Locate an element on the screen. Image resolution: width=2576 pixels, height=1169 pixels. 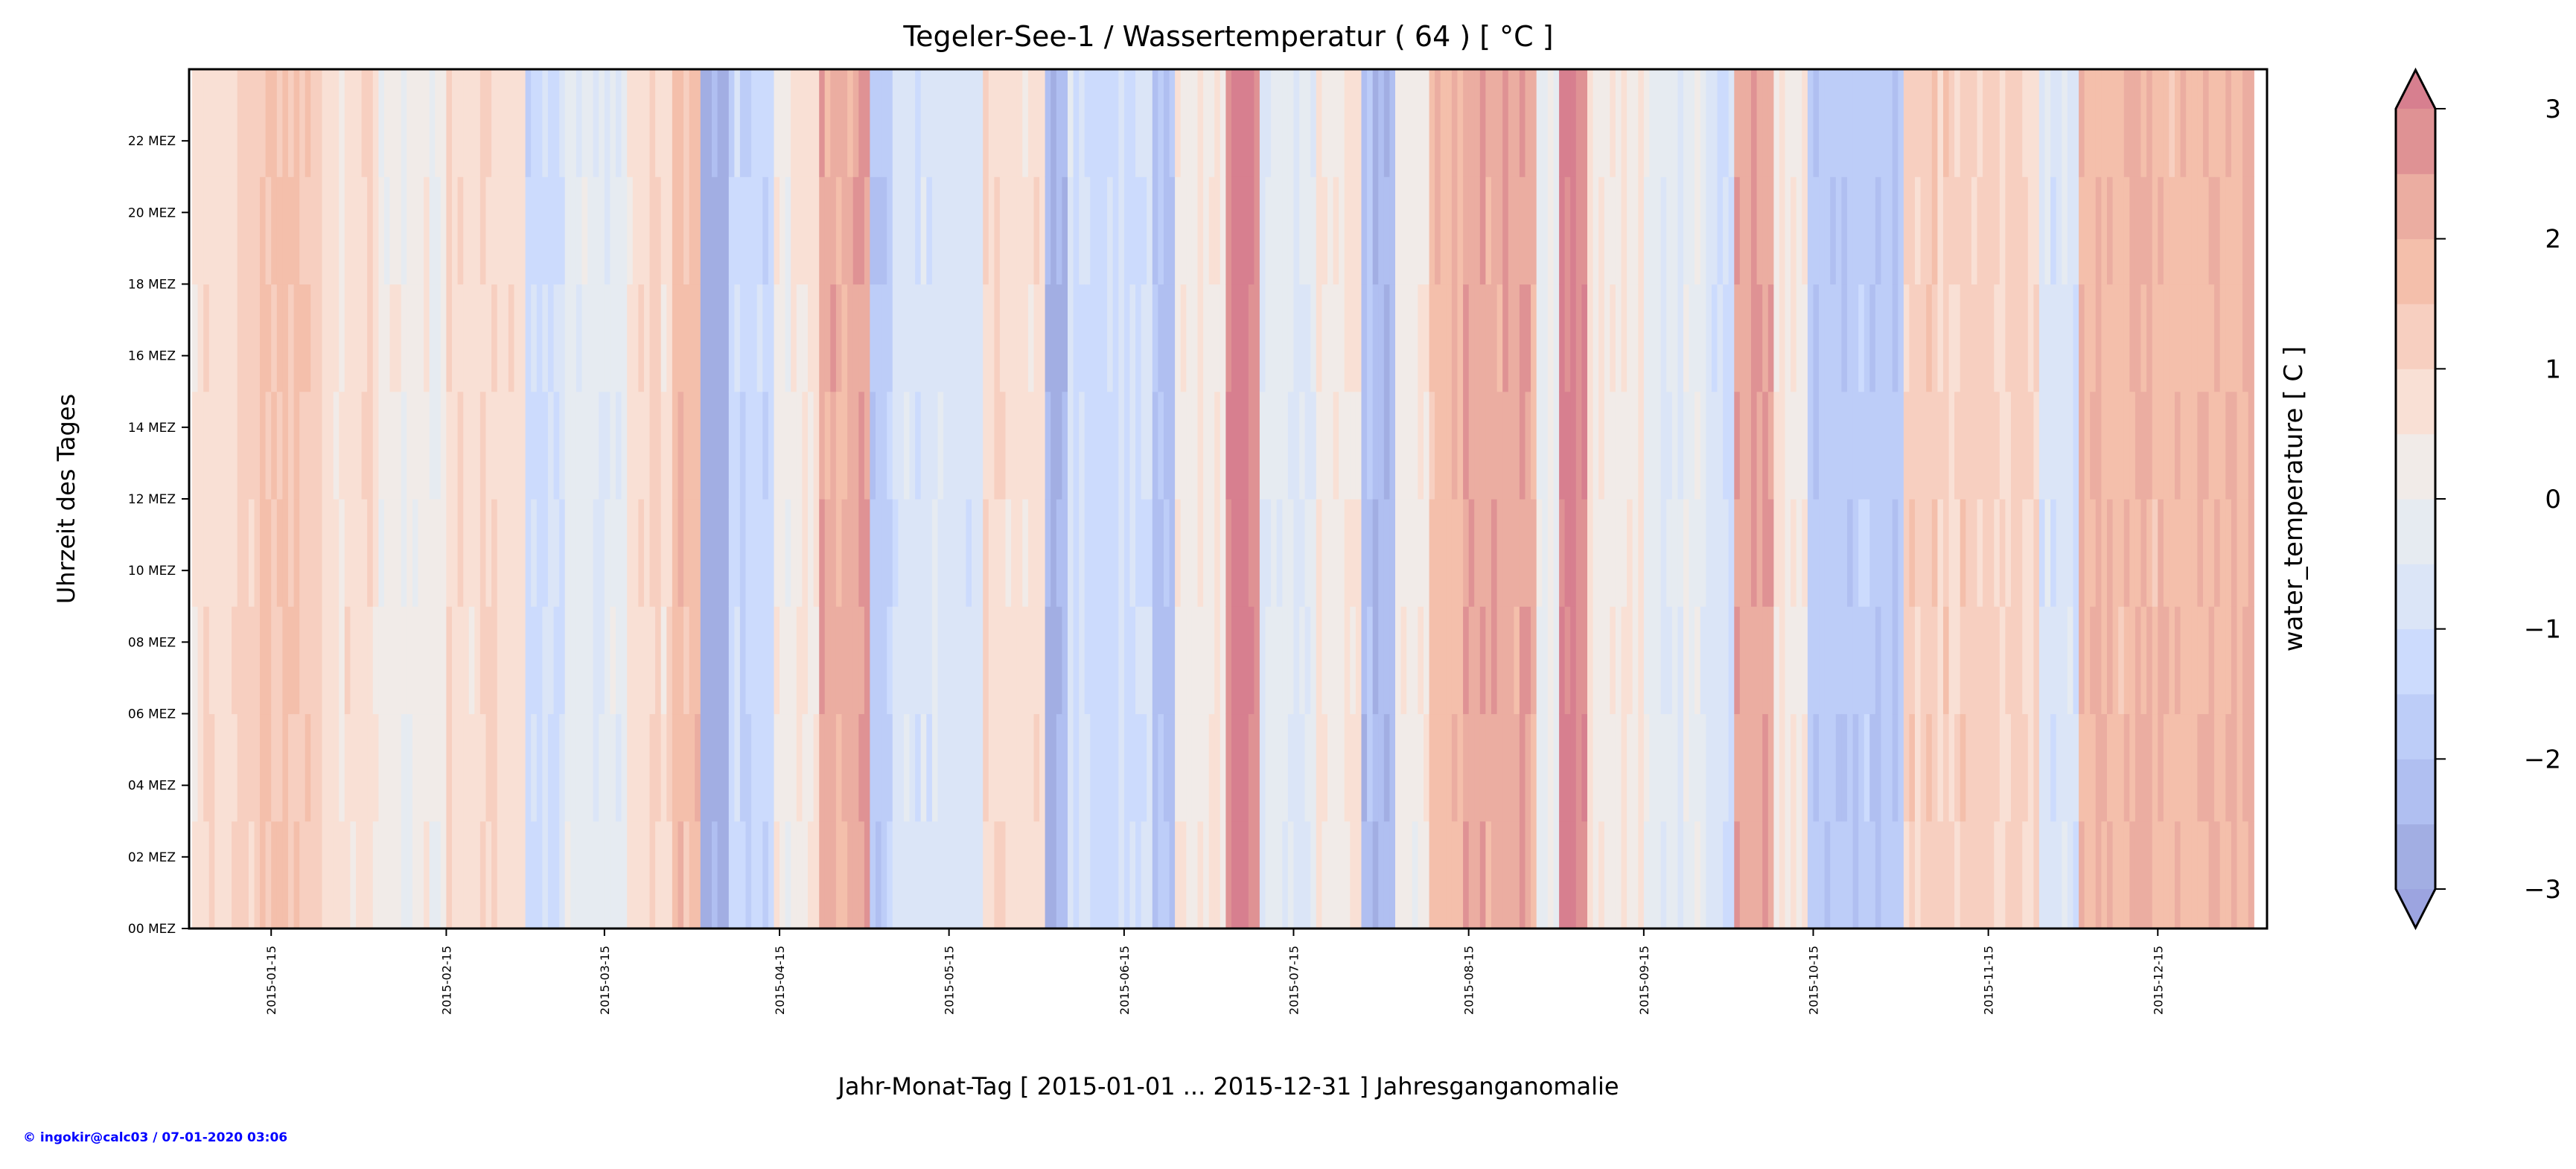
x-tick-label: 2015-01-15 is located at coordinates (271, 980).